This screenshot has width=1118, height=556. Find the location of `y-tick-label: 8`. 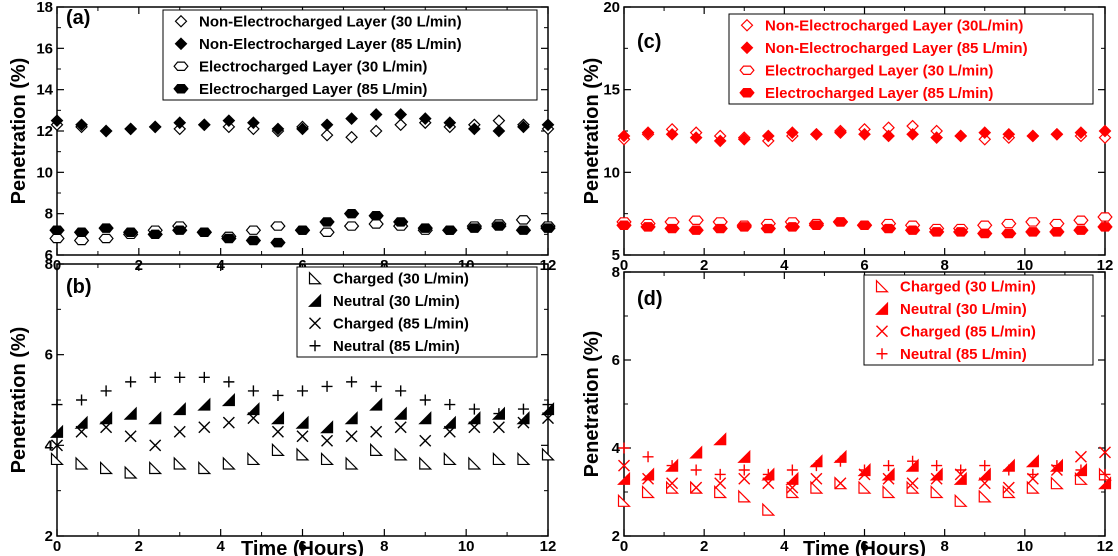

y-tick-label: 8 is located at coordinates (49, 214).